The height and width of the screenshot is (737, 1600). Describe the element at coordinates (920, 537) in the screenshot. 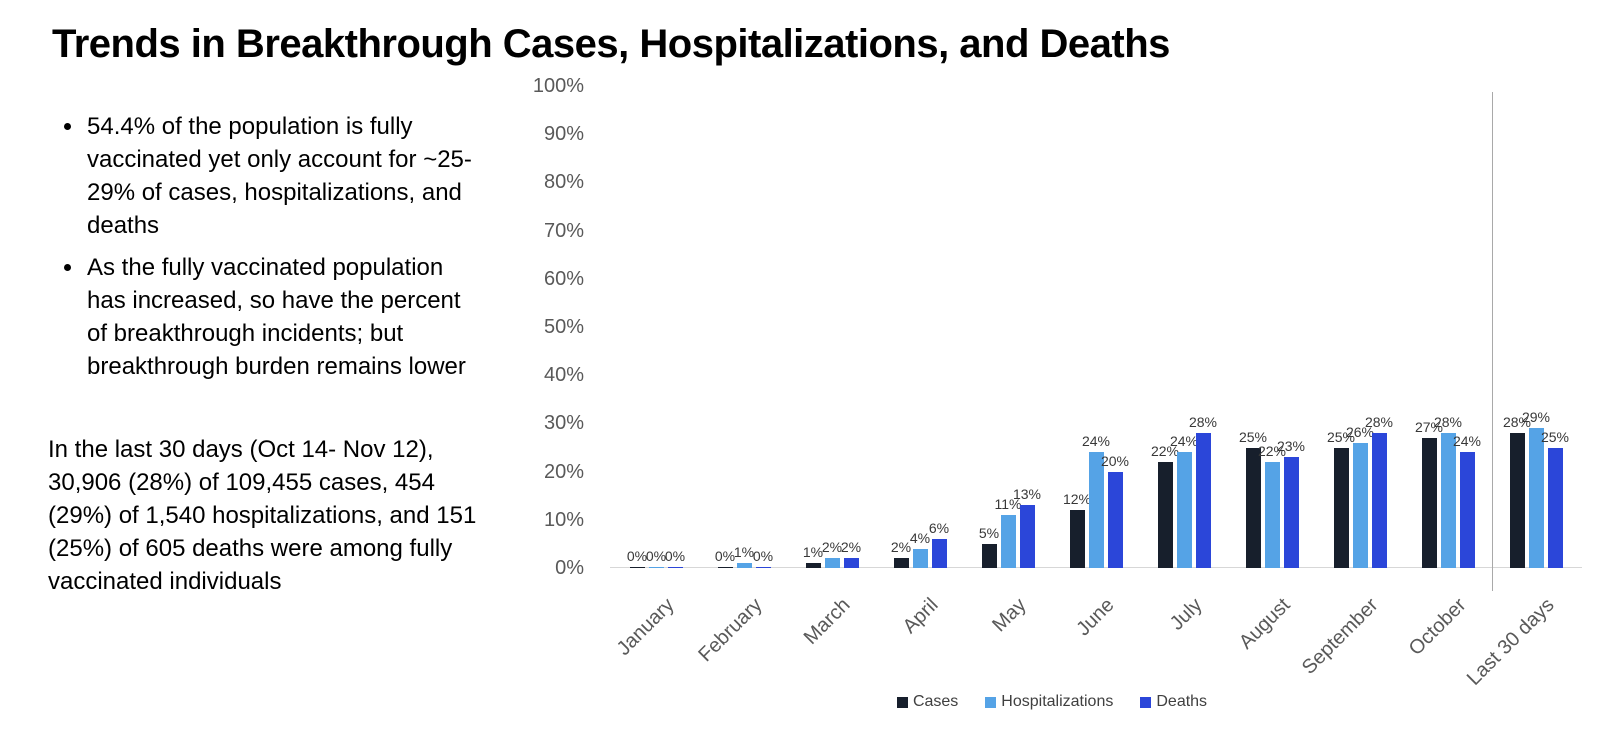

I see `bar-value-label: 4%` at that location.